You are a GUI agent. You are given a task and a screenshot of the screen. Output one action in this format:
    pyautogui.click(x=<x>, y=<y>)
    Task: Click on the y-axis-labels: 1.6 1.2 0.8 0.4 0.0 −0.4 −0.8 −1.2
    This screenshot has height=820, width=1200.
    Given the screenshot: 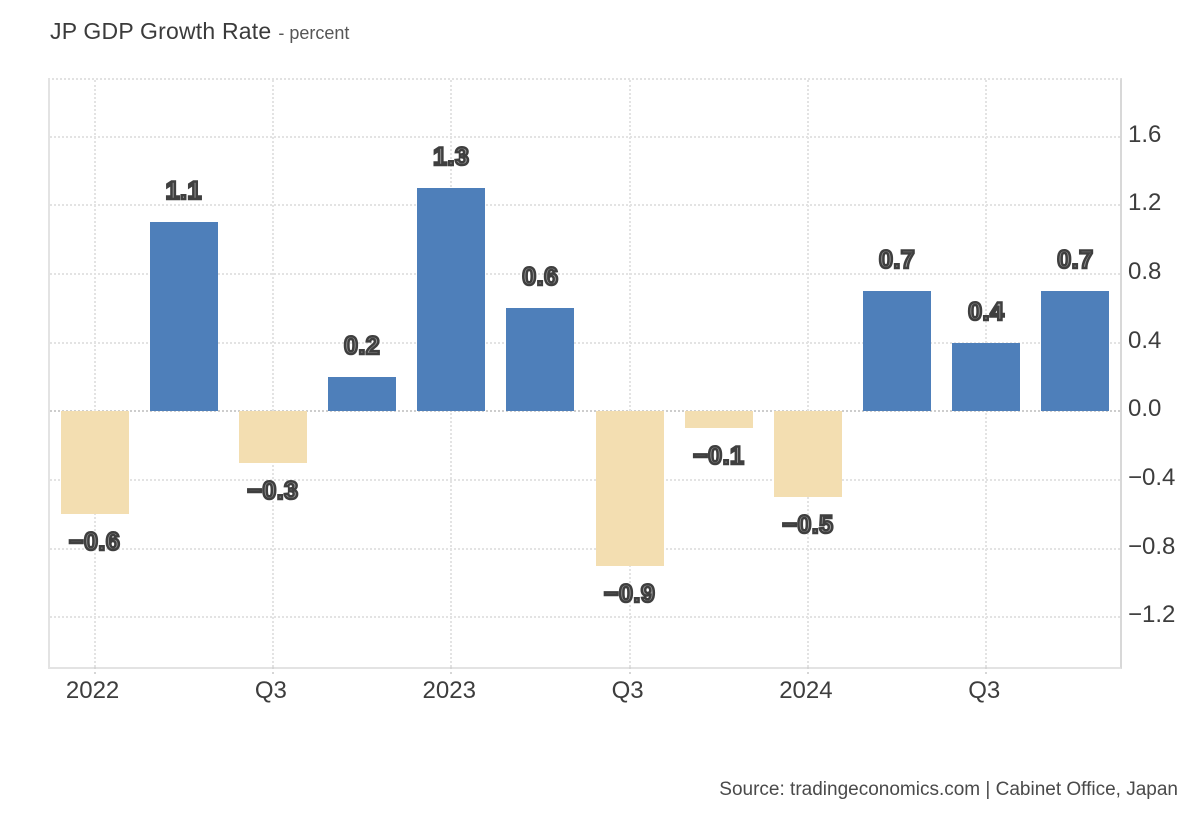 What is the action you would take?
    pyautogui.click(x=1159, y=371)
    